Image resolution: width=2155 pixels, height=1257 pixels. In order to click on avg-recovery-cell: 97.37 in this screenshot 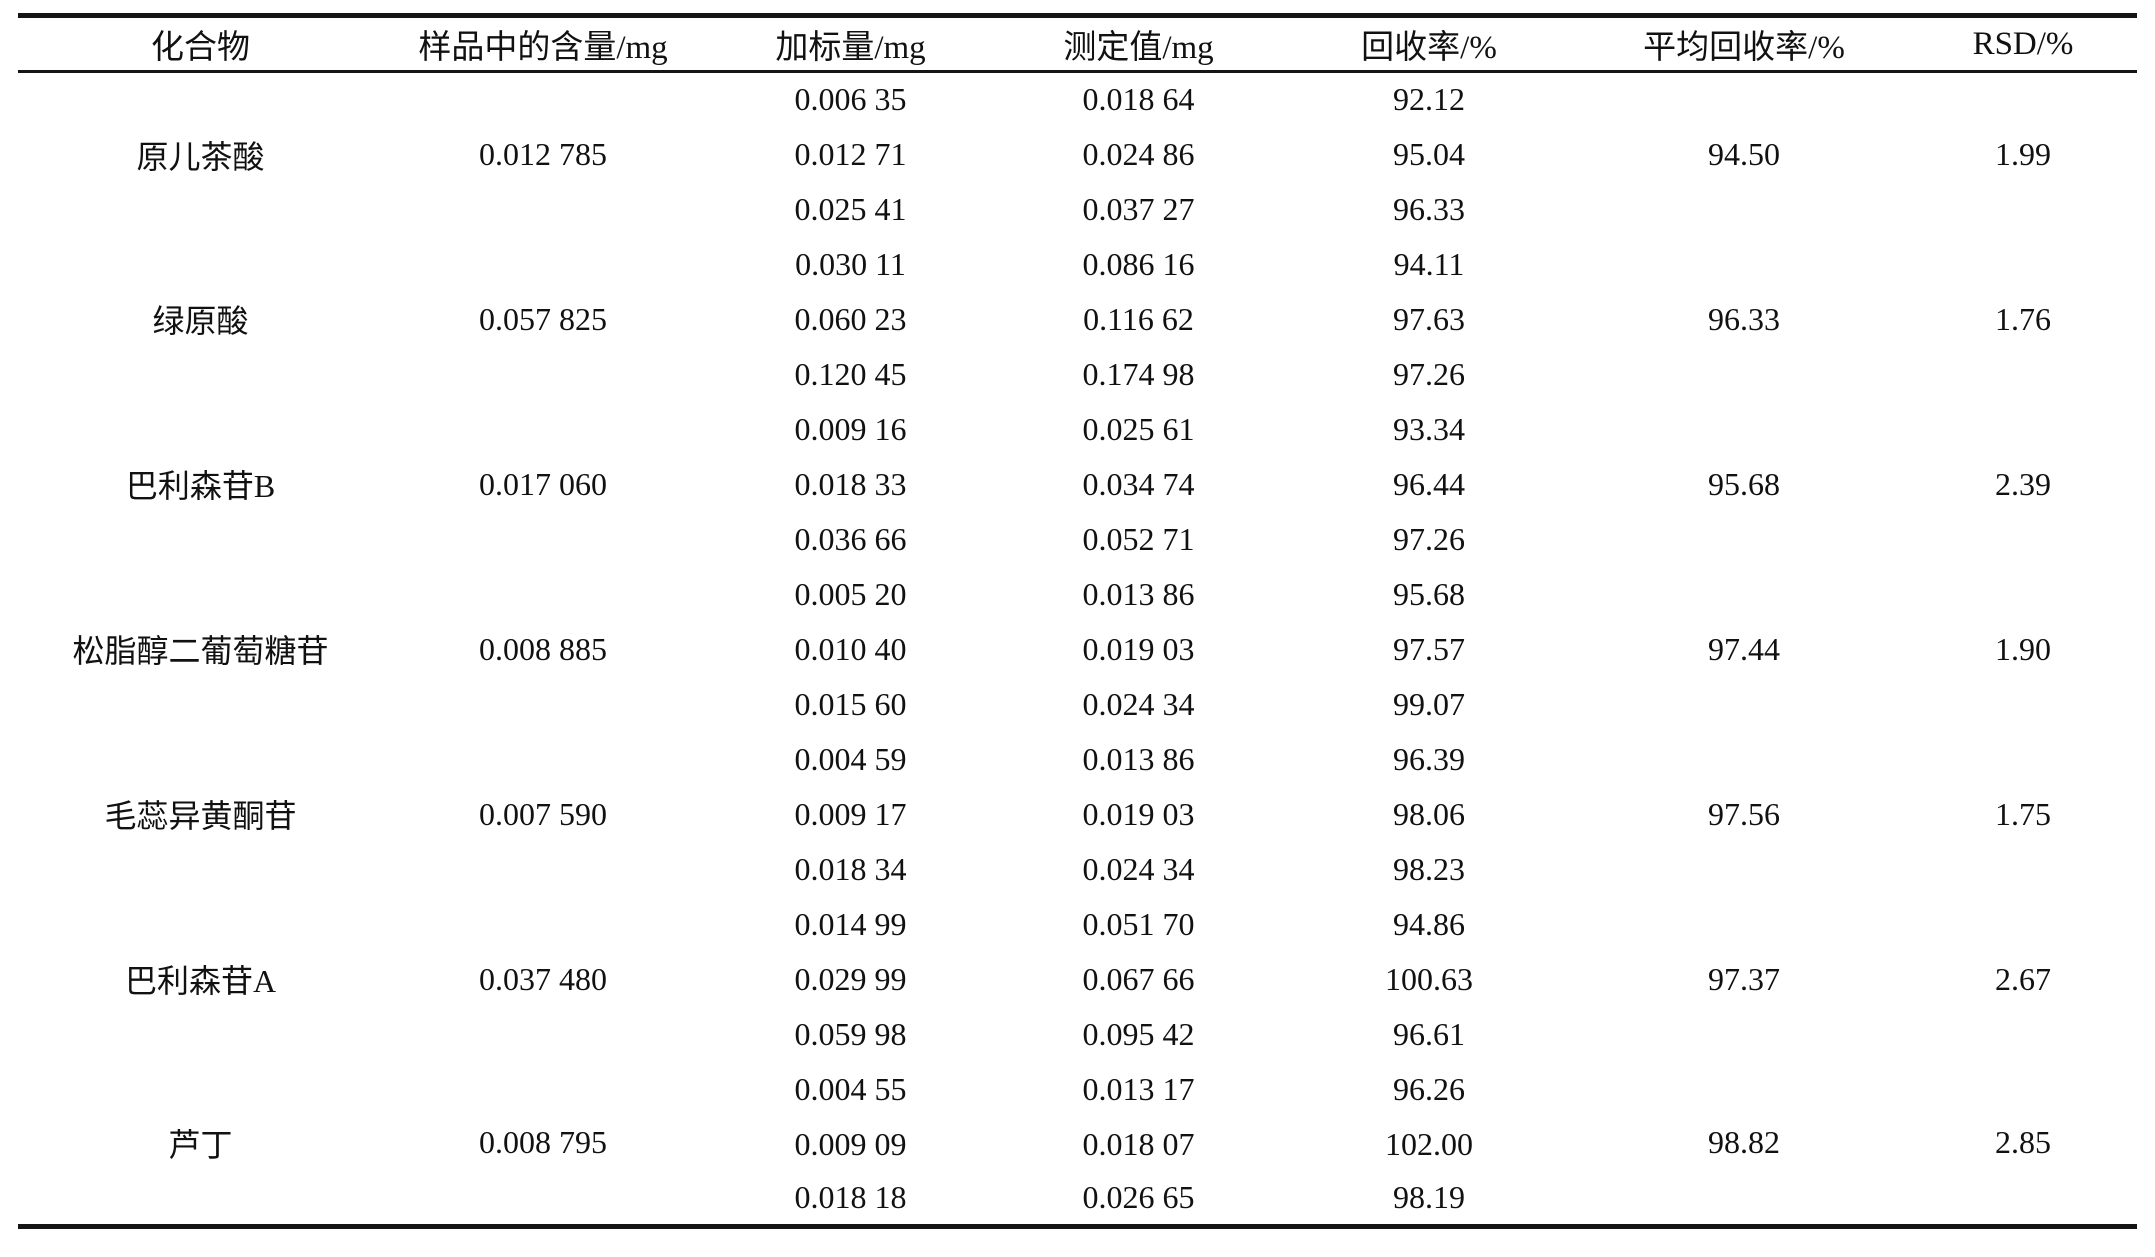, I will do `click(1744, 978)`.